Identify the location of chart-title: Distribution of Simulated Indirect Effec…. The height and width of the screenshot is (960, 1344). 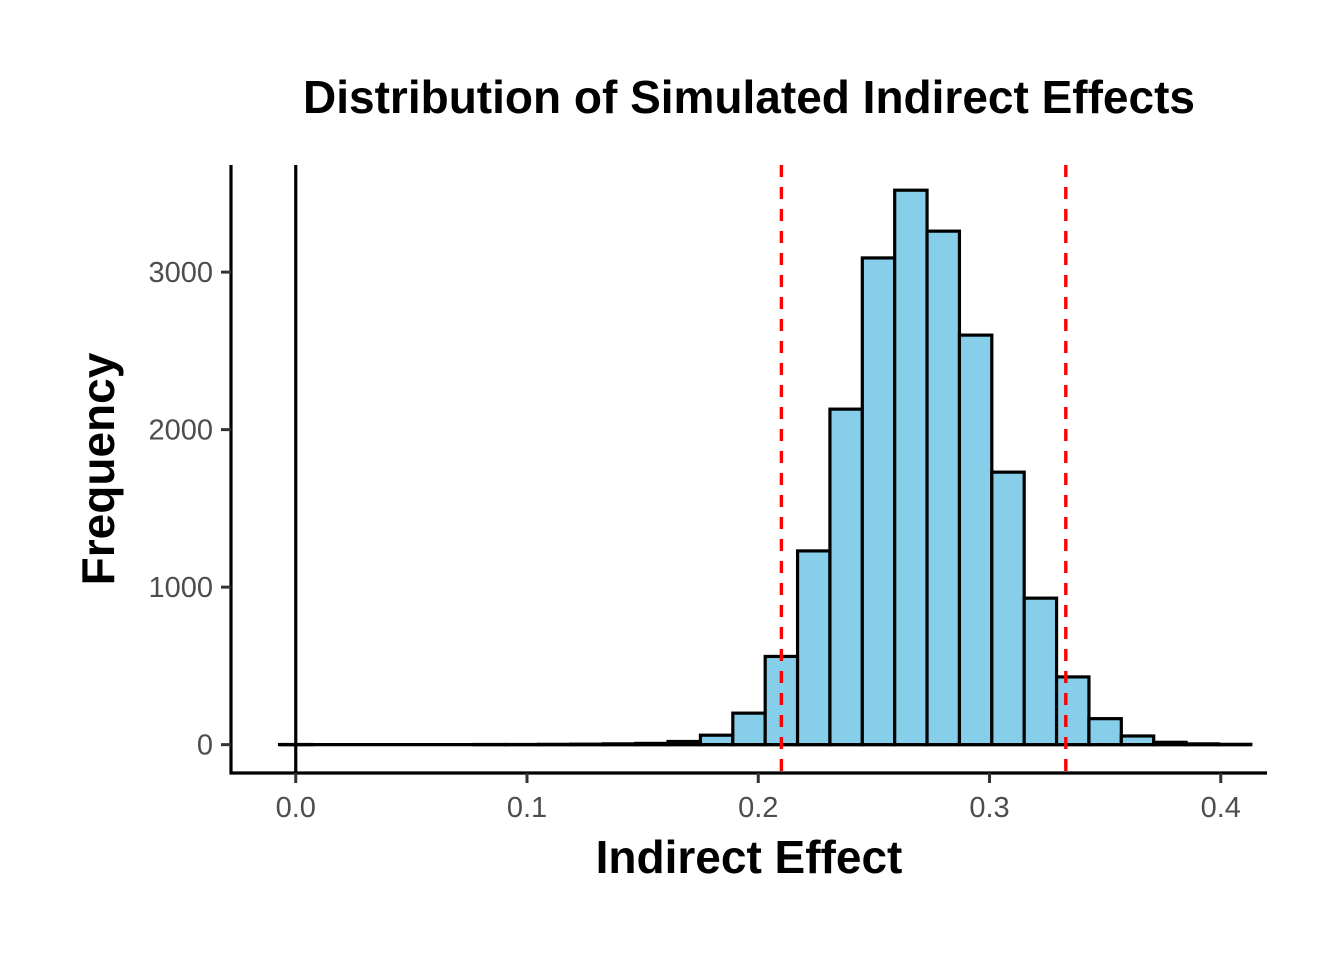
(749, 97).